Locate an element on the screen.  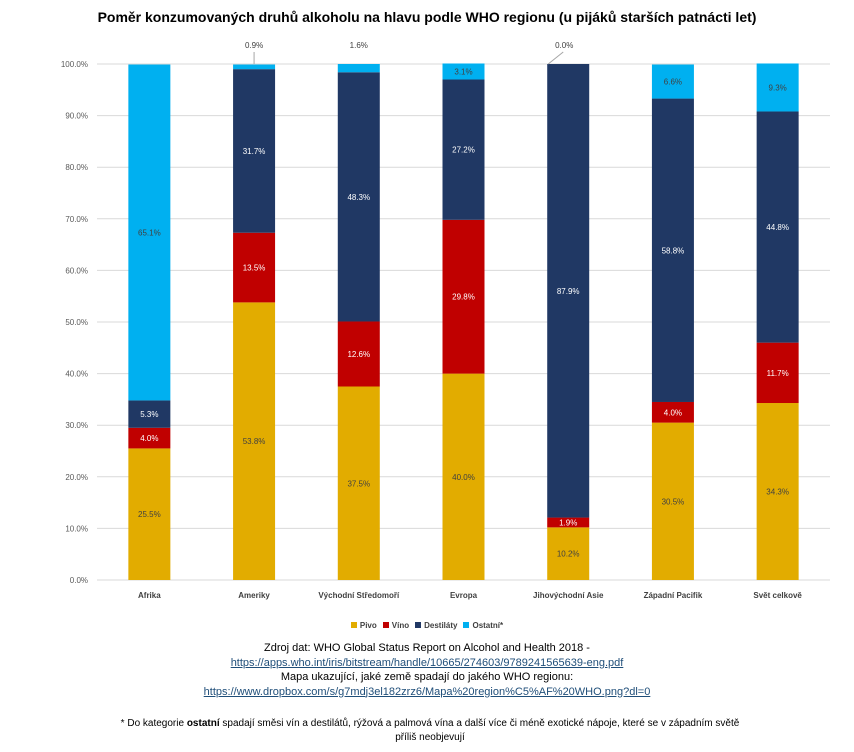
data-label: 58.8% is located at coordinates (673, 250).